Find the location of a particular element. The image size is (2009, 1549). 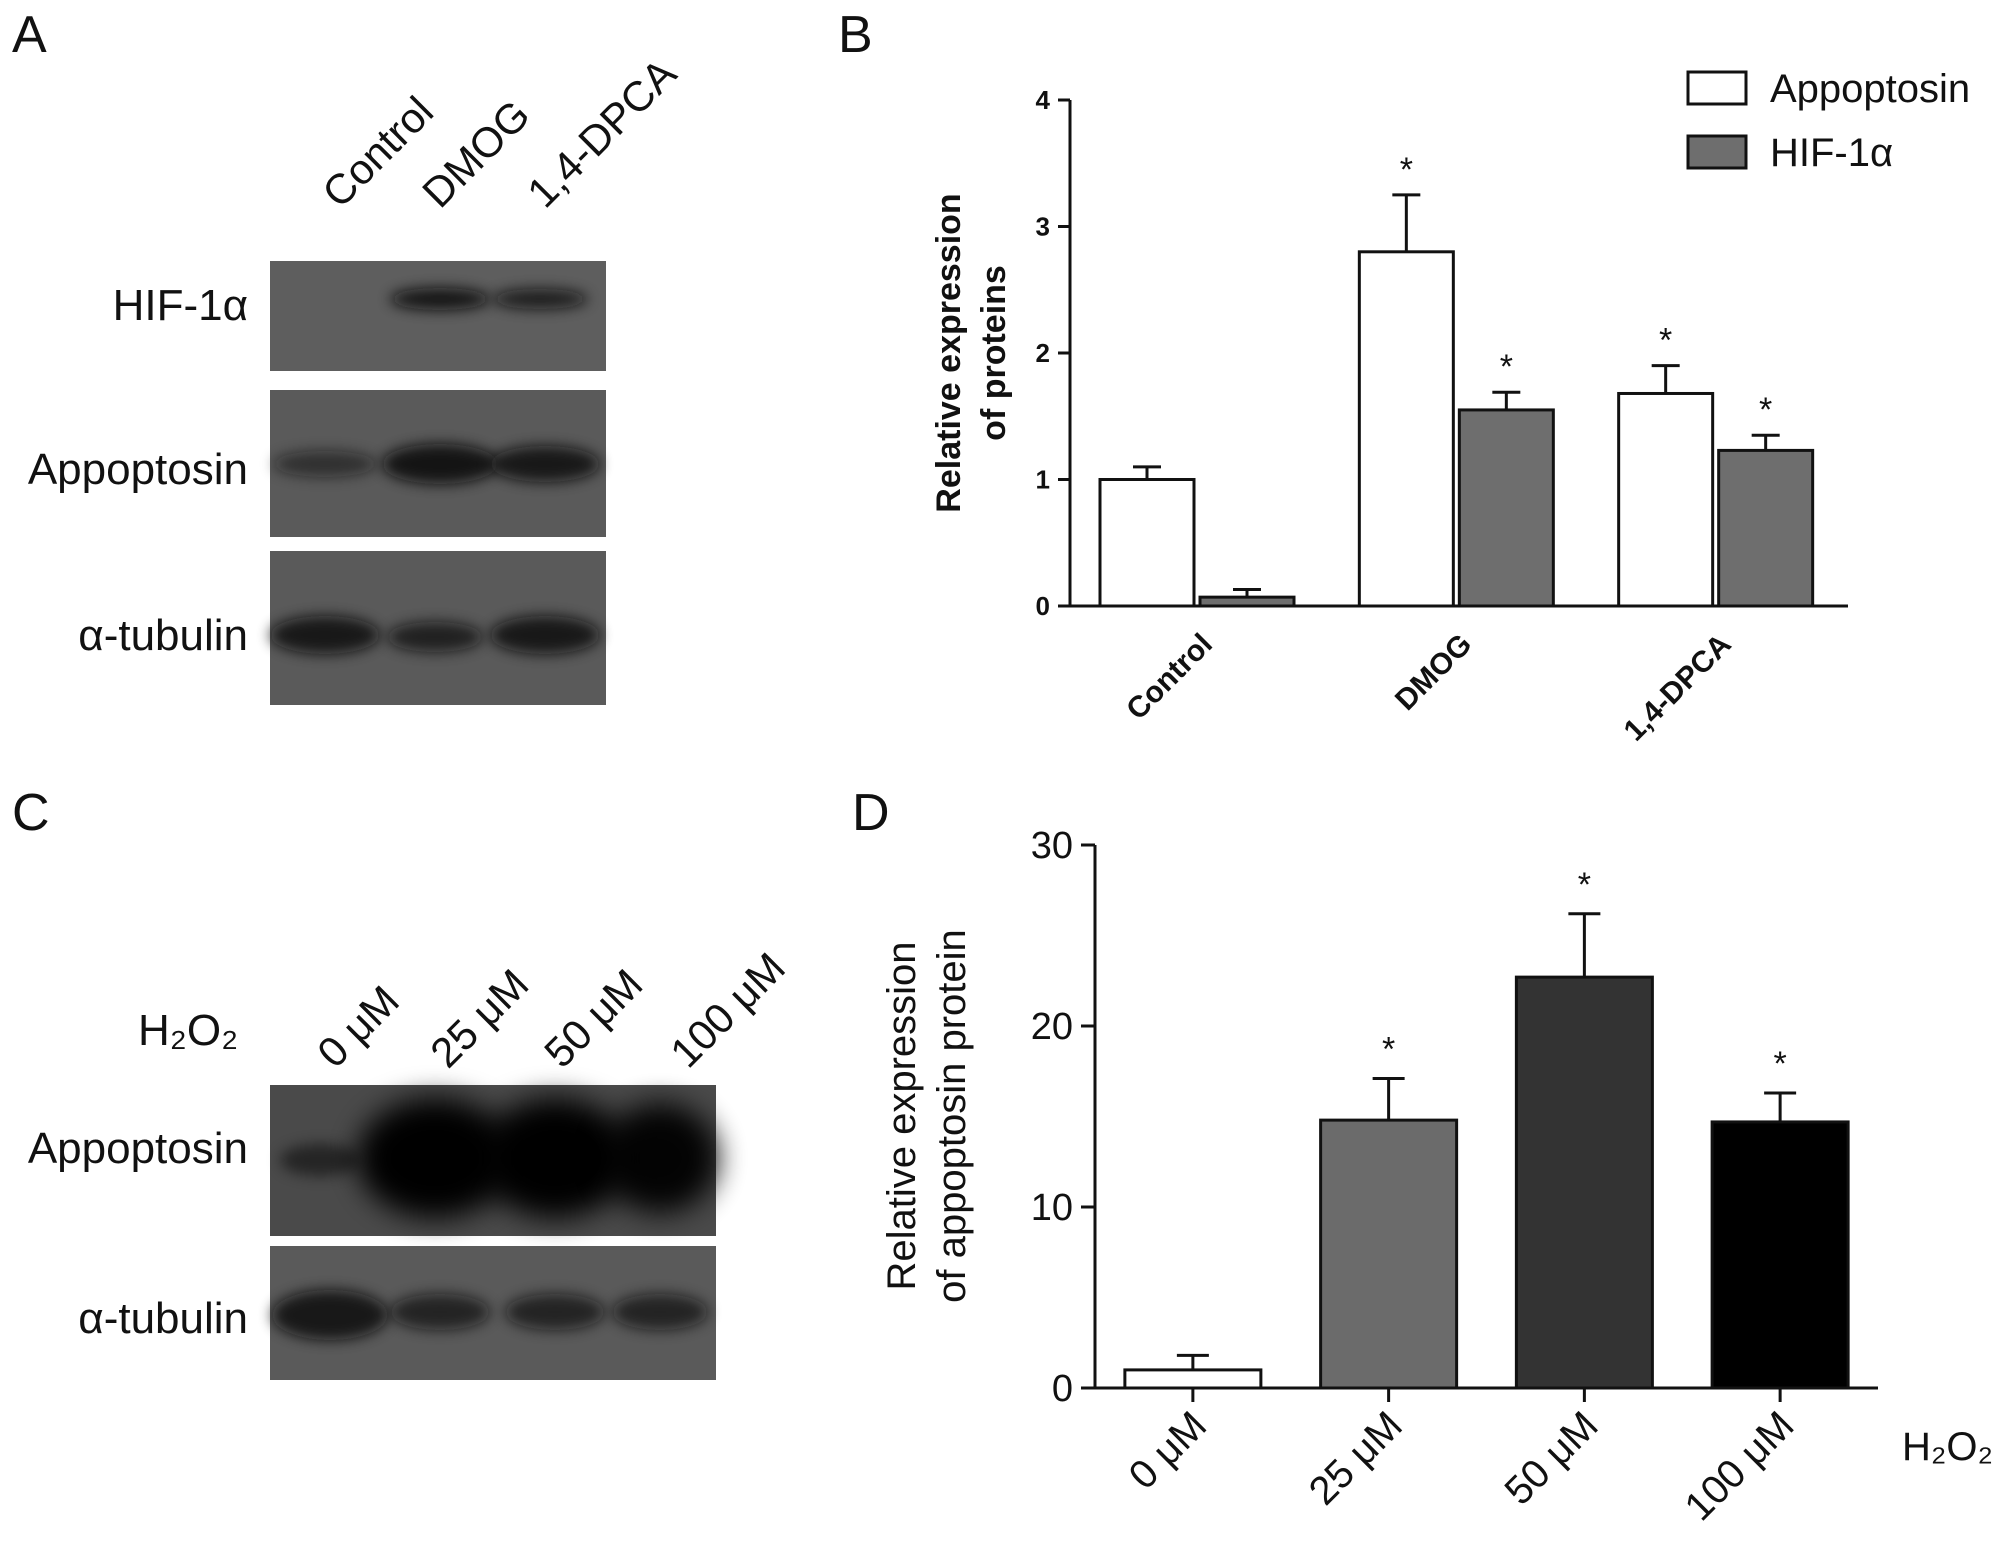

blot-c-row-label: α-tubulin is located at coordinates (163, 1318).